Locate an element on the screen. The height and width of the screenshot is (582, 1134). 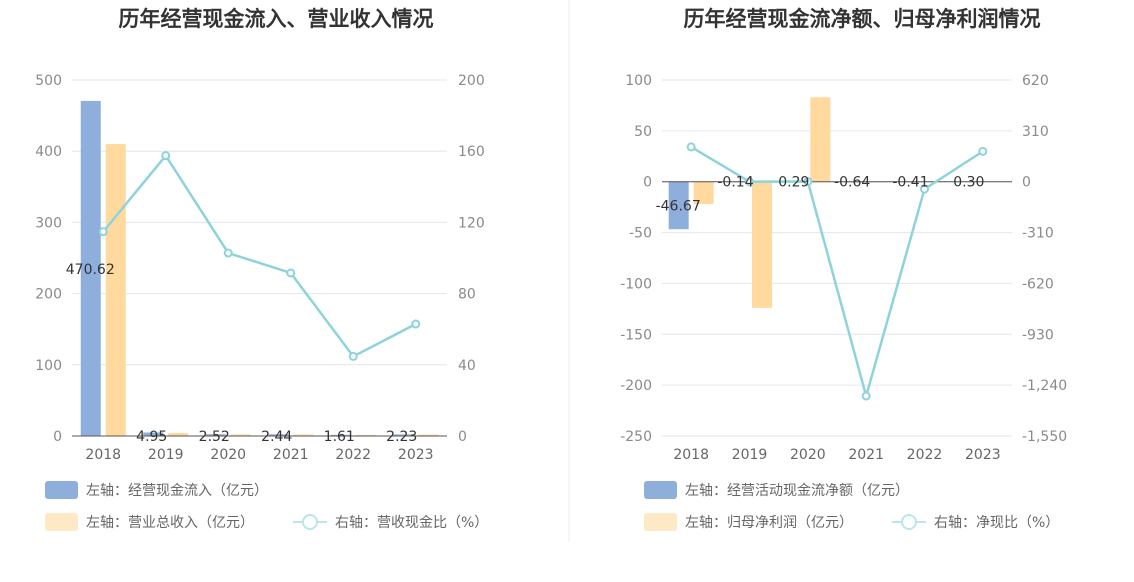
data-label: 0.29 is located at coordinates (793, 183).